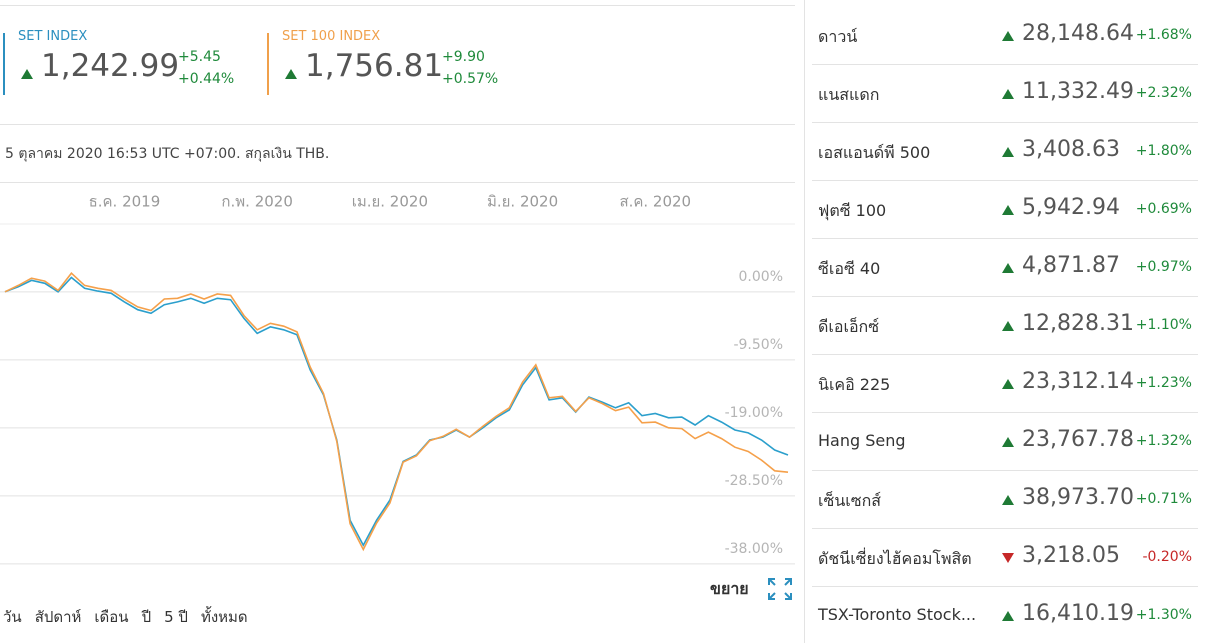  I want to click on market-name: ดาวน์, so click(838, 36).